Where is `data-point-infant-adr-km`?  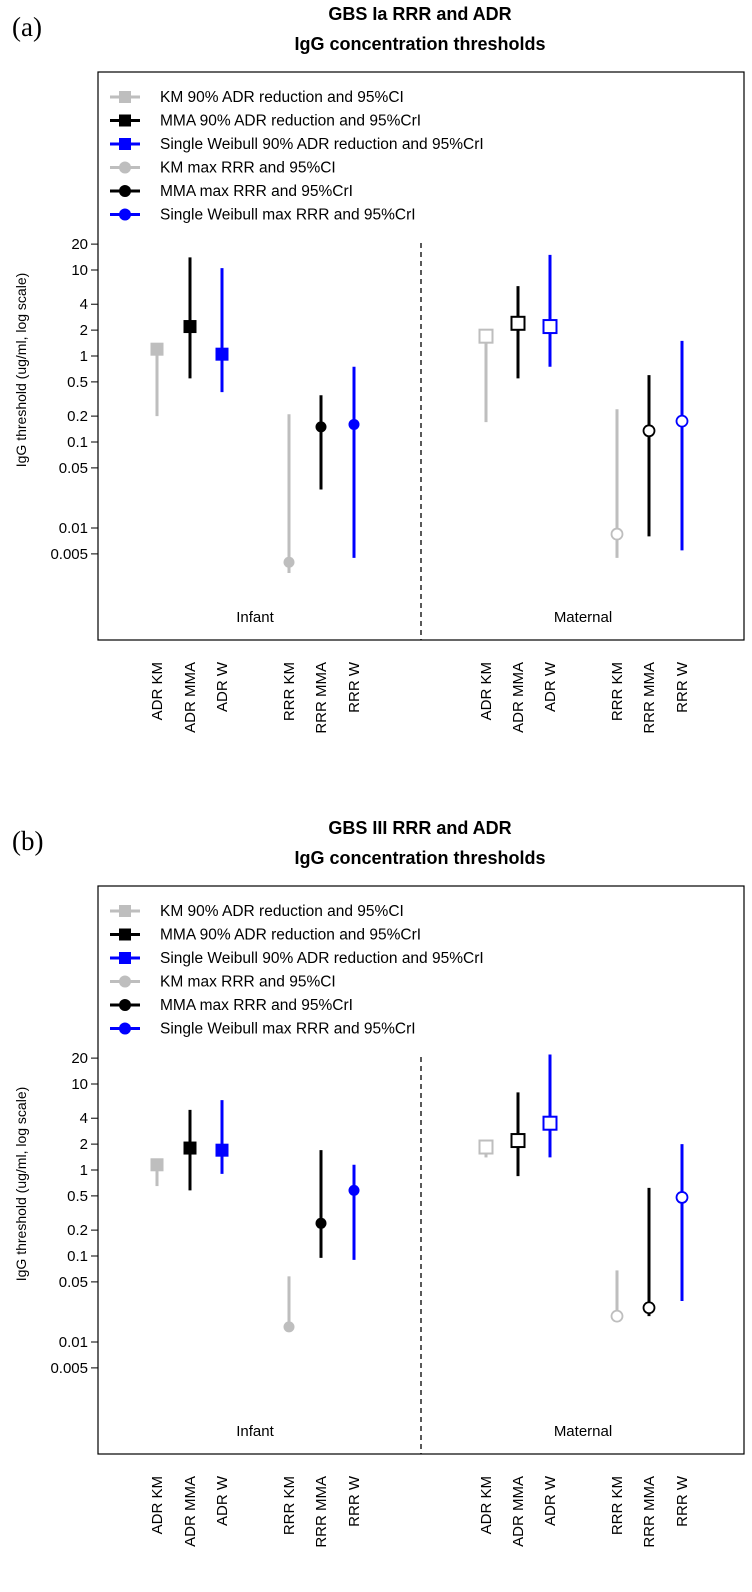 data-point-infant-adr-km is located at coordinates (157, 379).